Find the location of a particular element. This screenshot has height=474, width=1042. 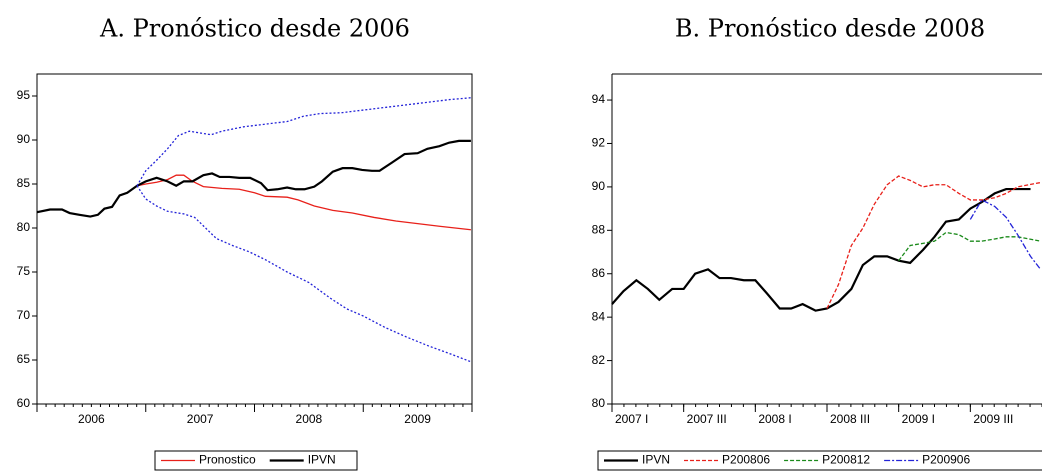

x-tick-label: 2008 is located at coordinates (309, 419).